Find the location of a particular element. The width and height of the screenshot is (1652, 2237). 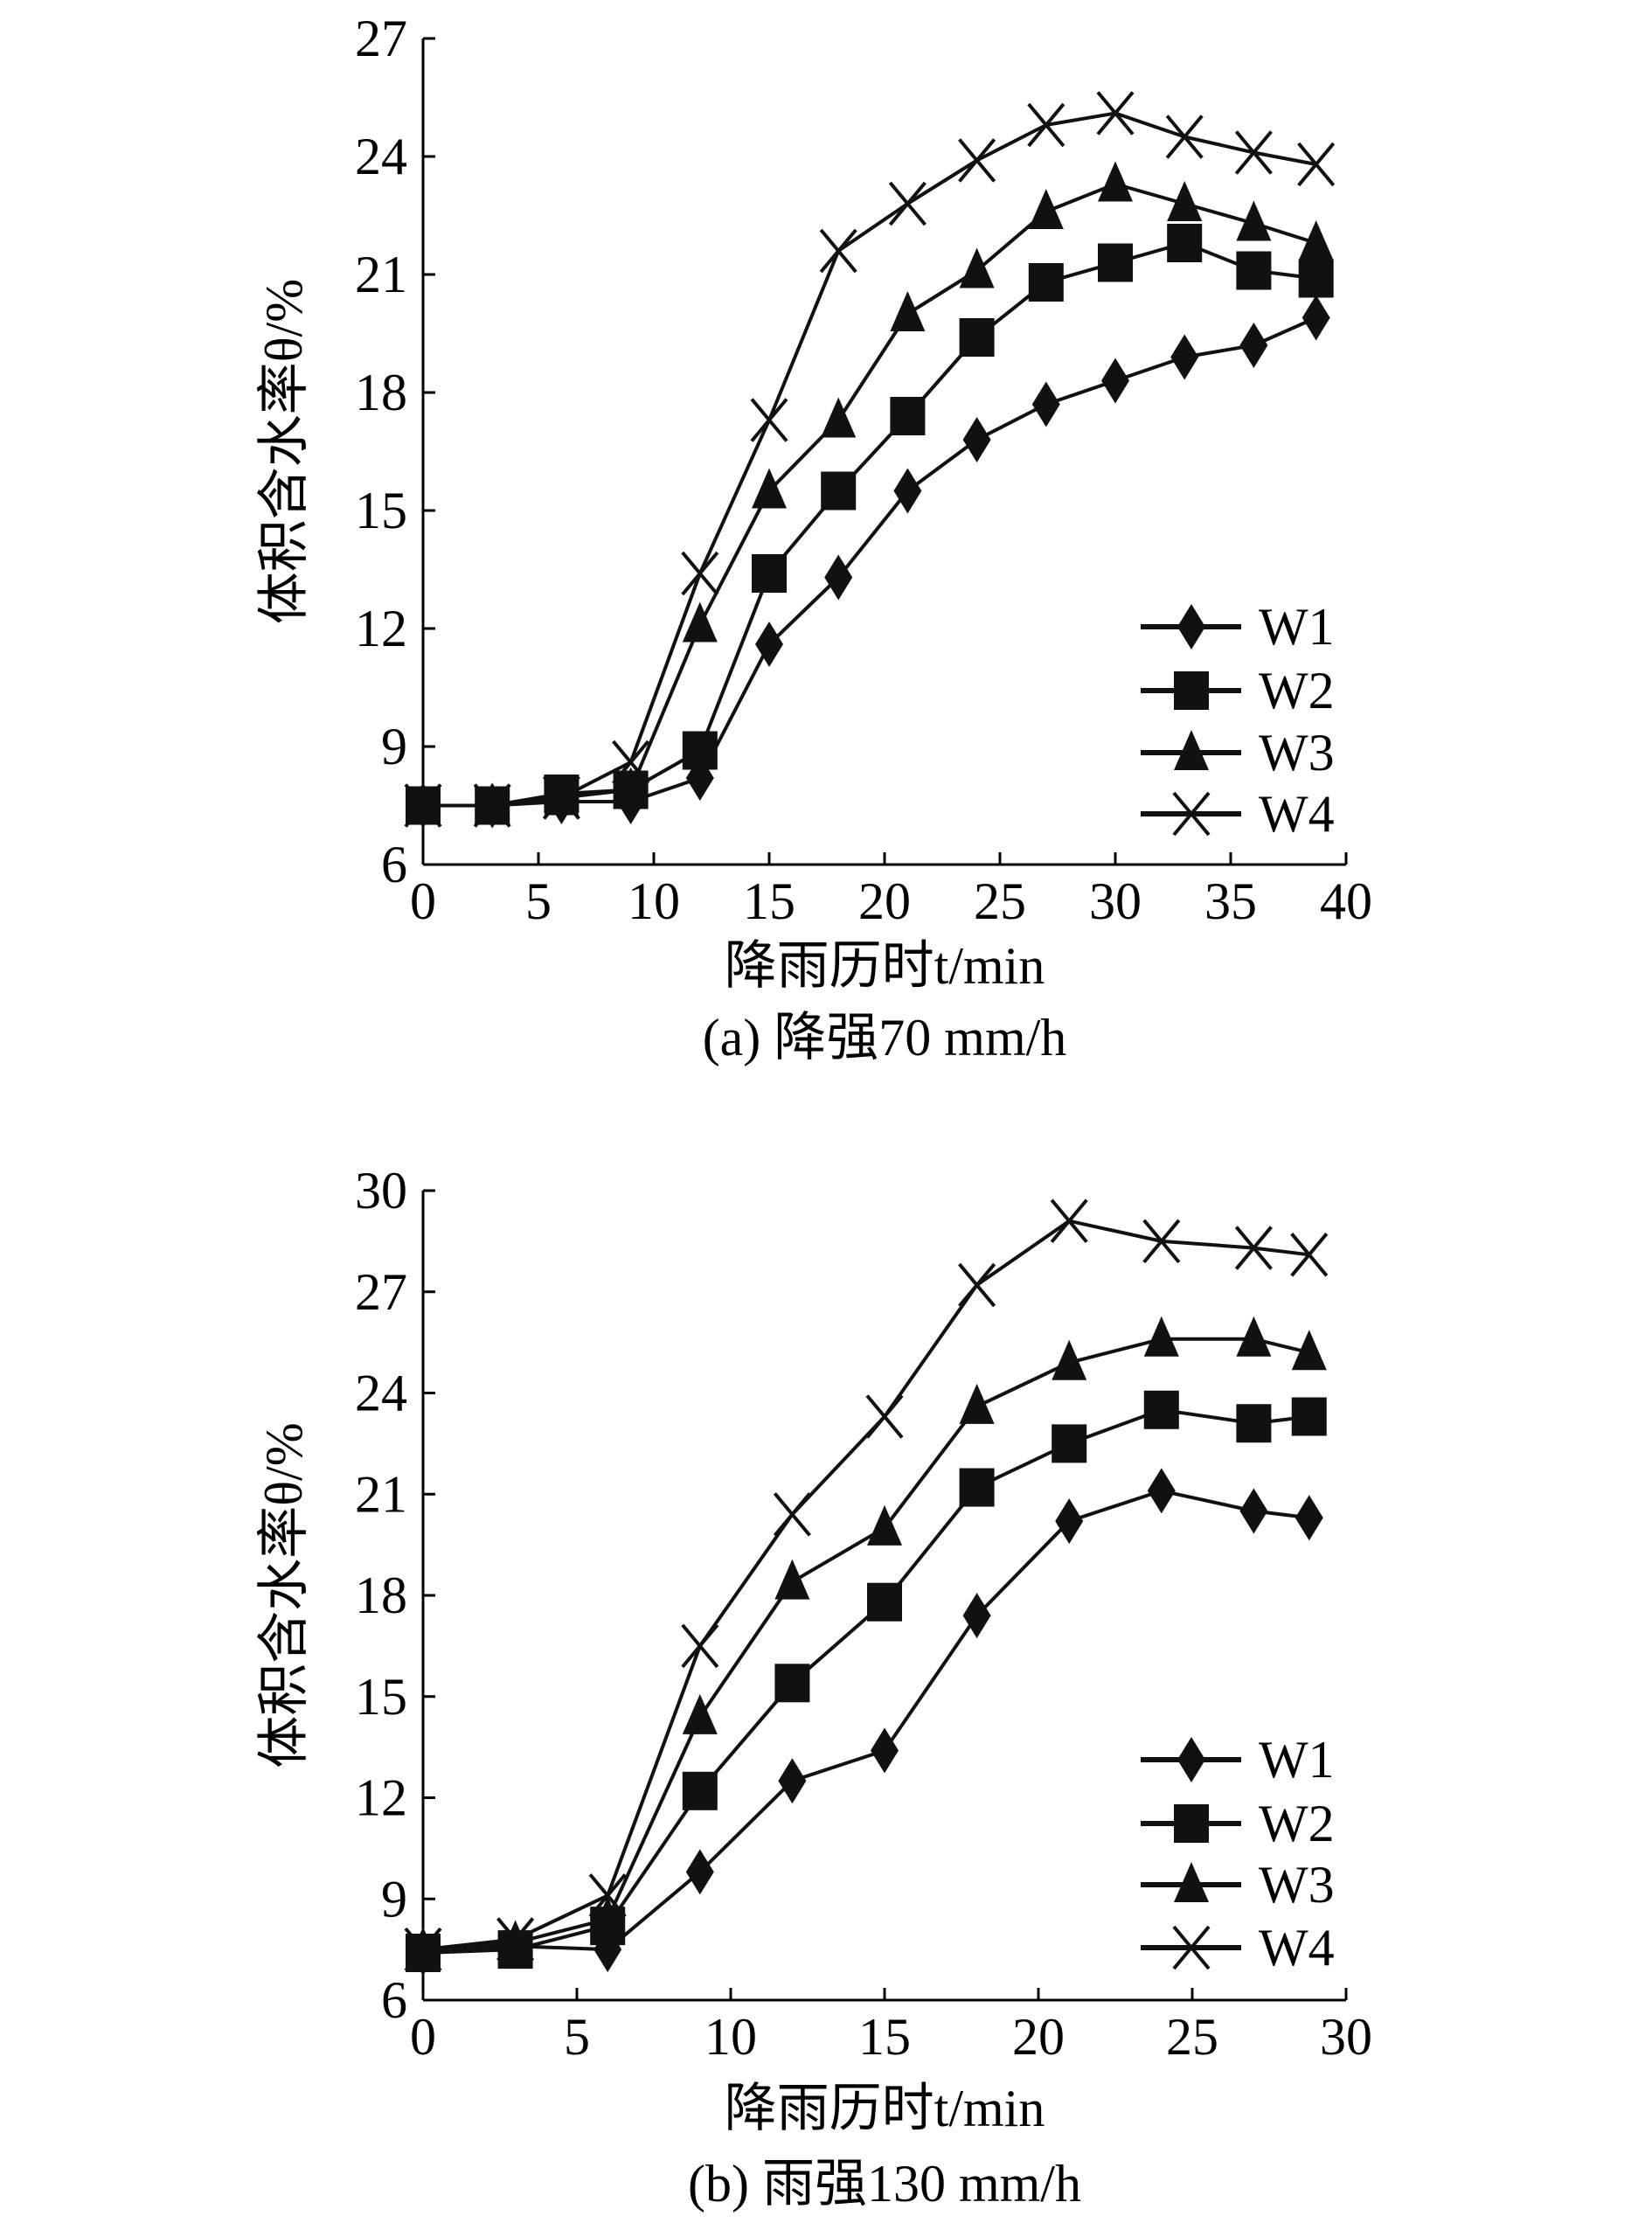

y-tick-label: 24 is located at coordinates (381, 1393).